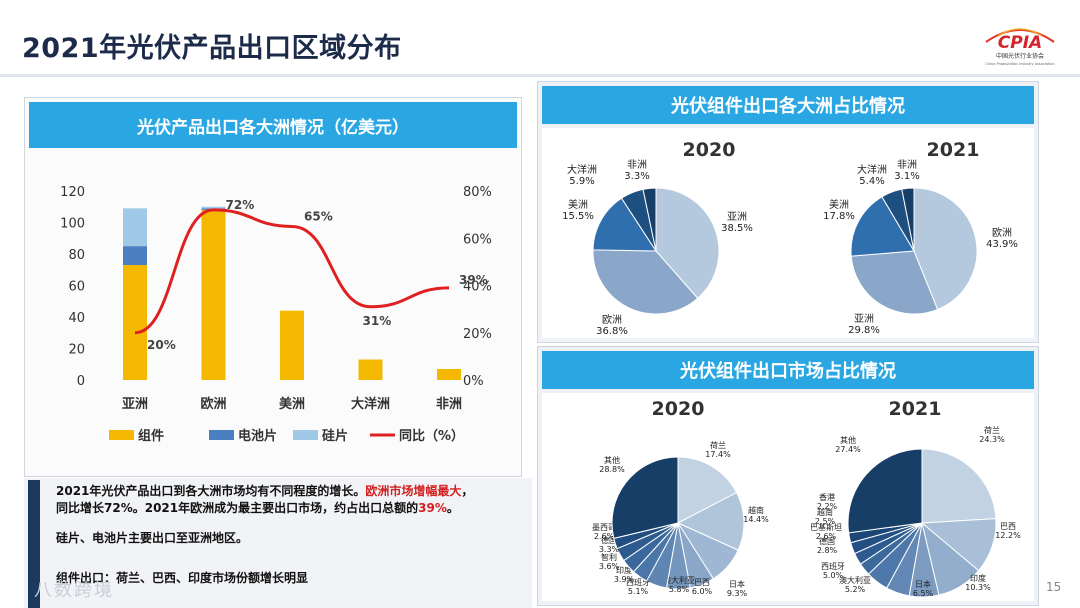  What do you see at coordinates (76, 318) in the screenshot?
I see `y-left-tick: 40` at bounding box center [76, 318].